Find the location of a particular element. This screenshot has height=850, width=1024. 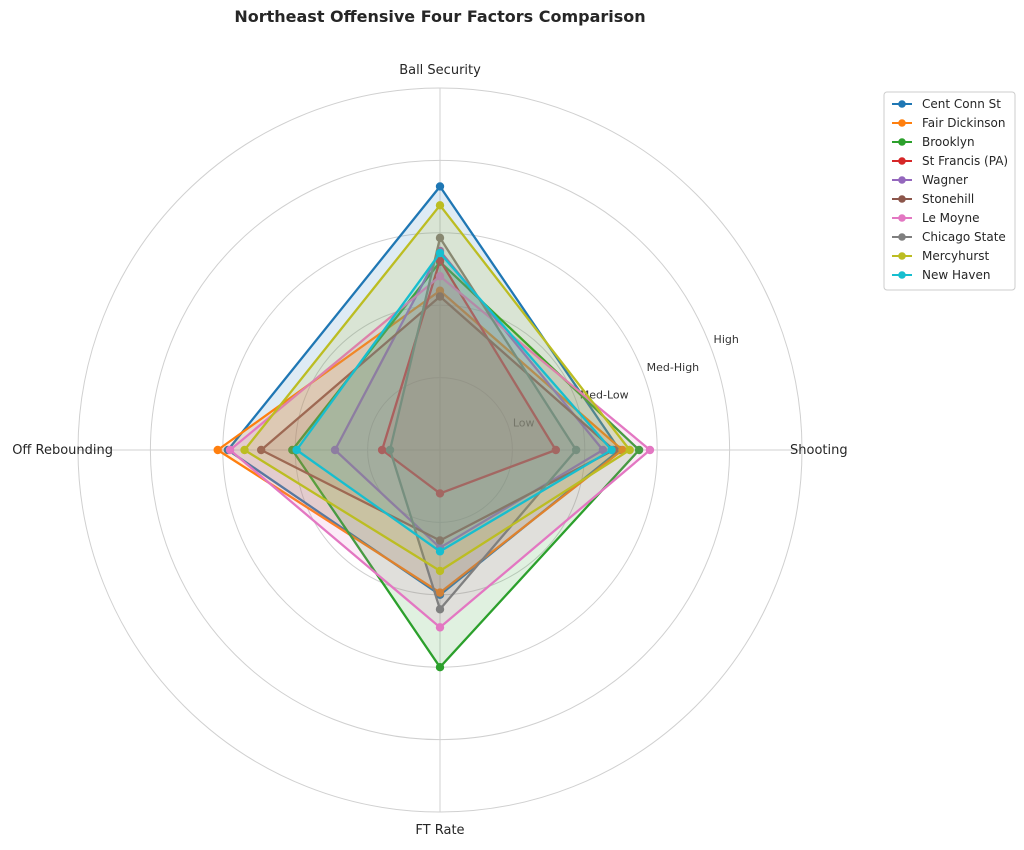

legend-item: Brooklyn is located at coordinates (933, 142).